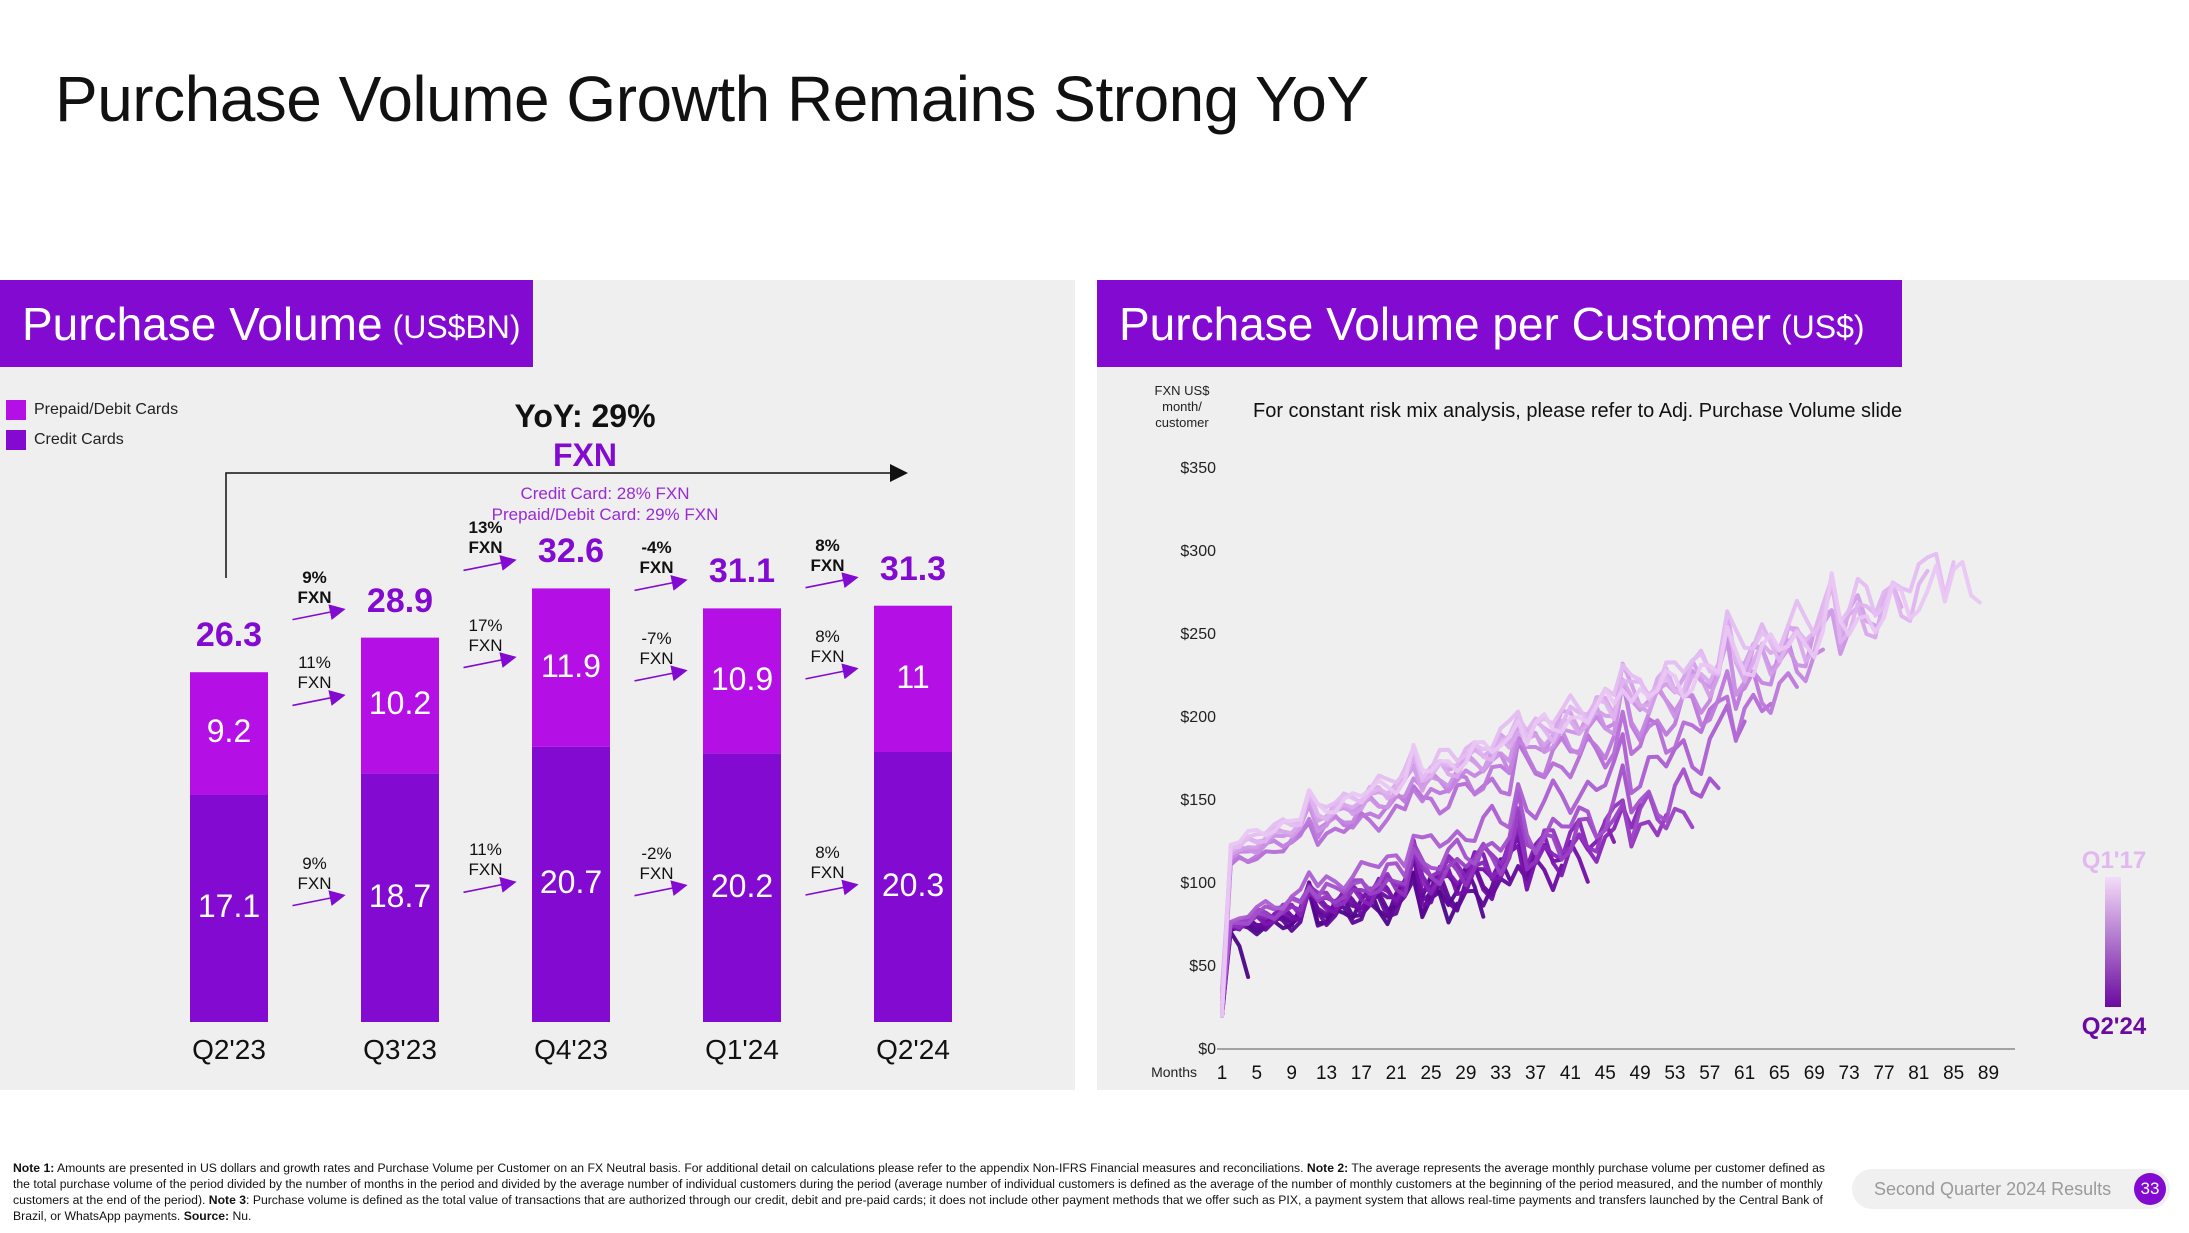 Image resolution: width=2189 pixels, height=1233 pixels. Describe the element at coordinates (485, 635) in the screenshot. I see `growth-prepaid-1: 17% FXN` at that location.